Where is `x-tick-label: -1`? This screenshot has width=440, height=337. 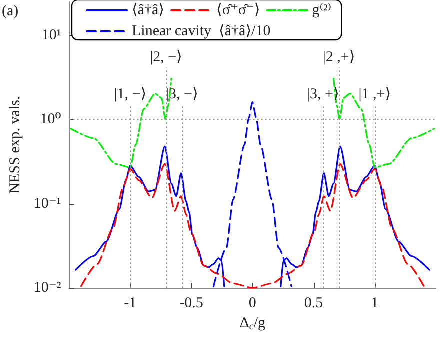 x-tick-label: -1 is located at coordinates (130, 304).